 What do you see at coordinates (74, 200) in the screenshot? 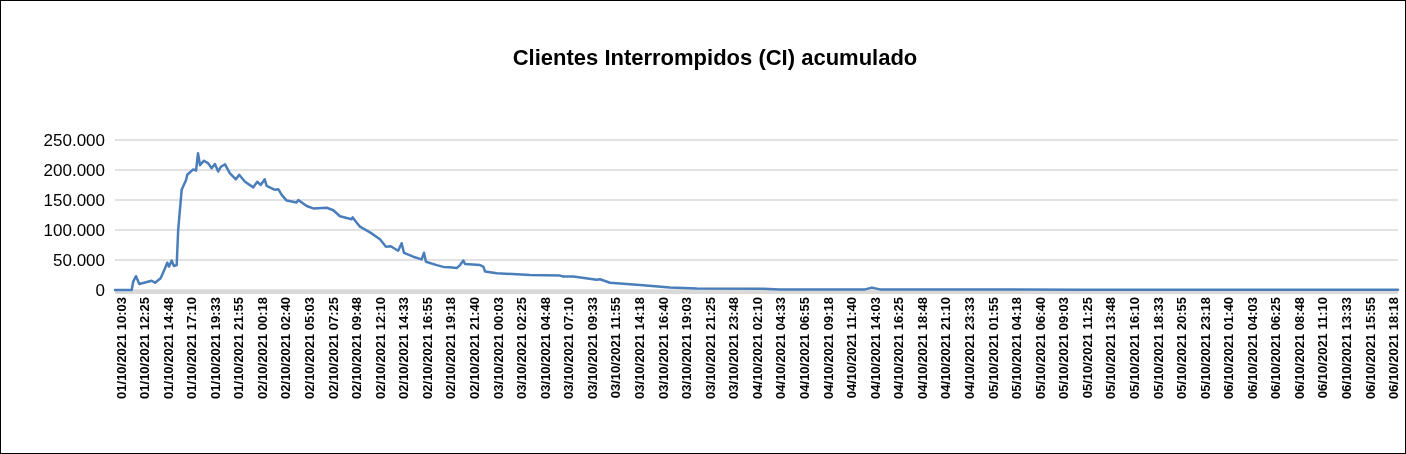
I see `y-tick-label: 150.000` at bounding box center [74, 200].